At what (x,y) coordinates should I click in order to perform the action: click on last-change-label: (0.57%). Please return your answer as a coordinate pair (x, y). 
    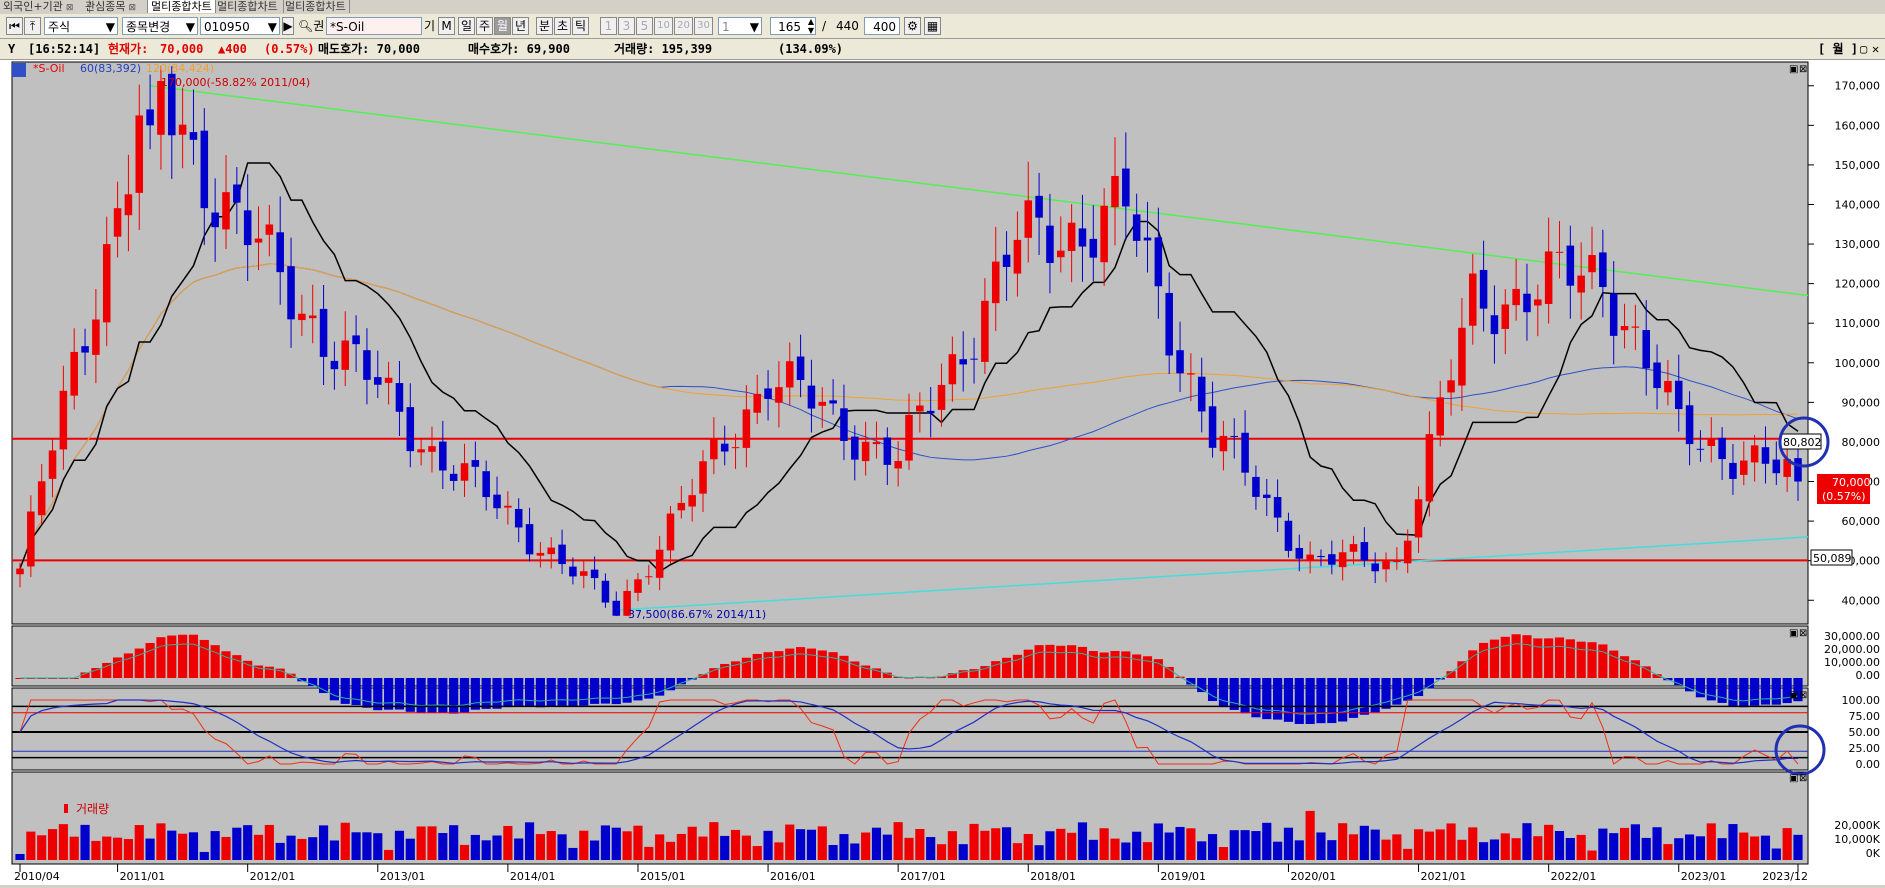
    Looking at the image, I should click on (1844, 496).